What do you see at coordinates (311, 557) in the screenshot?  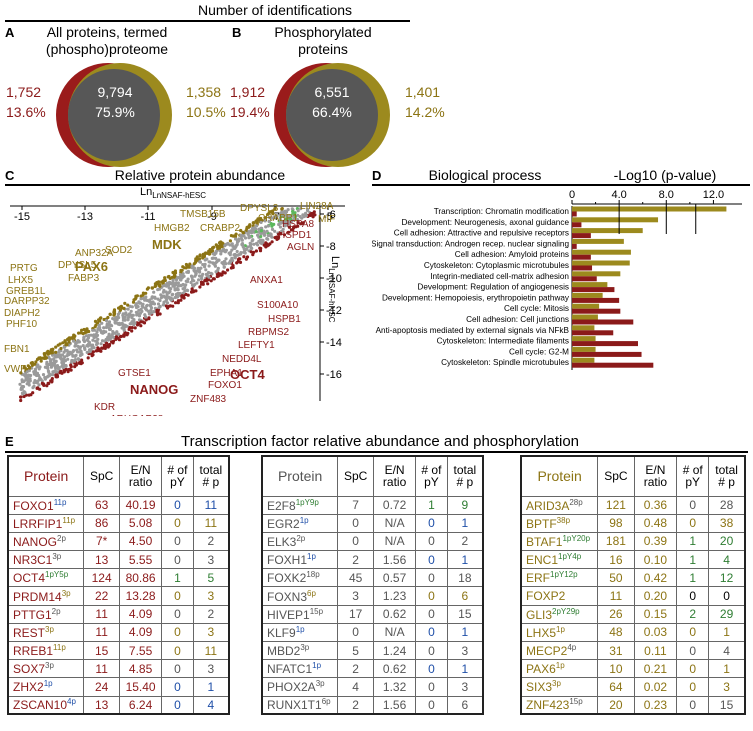 I see `phospho-superscript: 1p` at bounding box center [311, 557].